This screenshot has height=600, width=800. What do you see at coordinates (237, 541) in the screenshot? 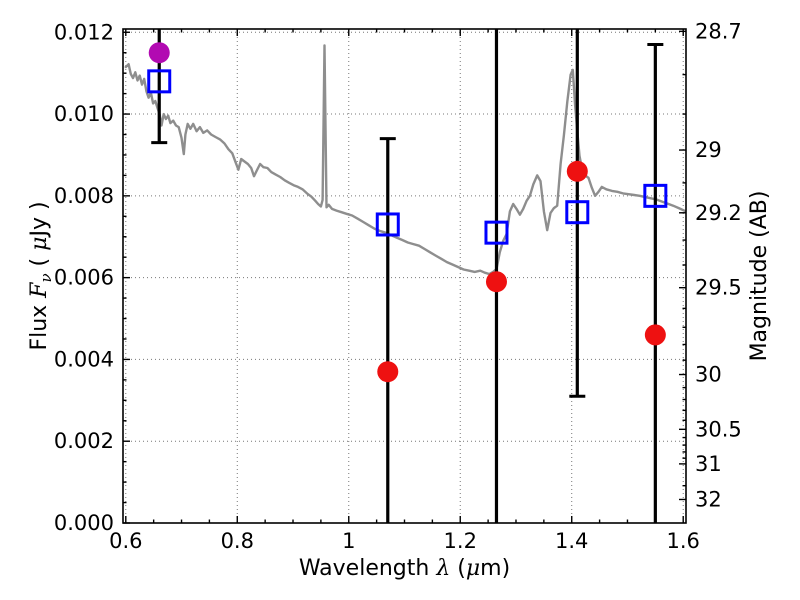
I see `x-tick-label: 0.8` at bounding box center [237, 541].